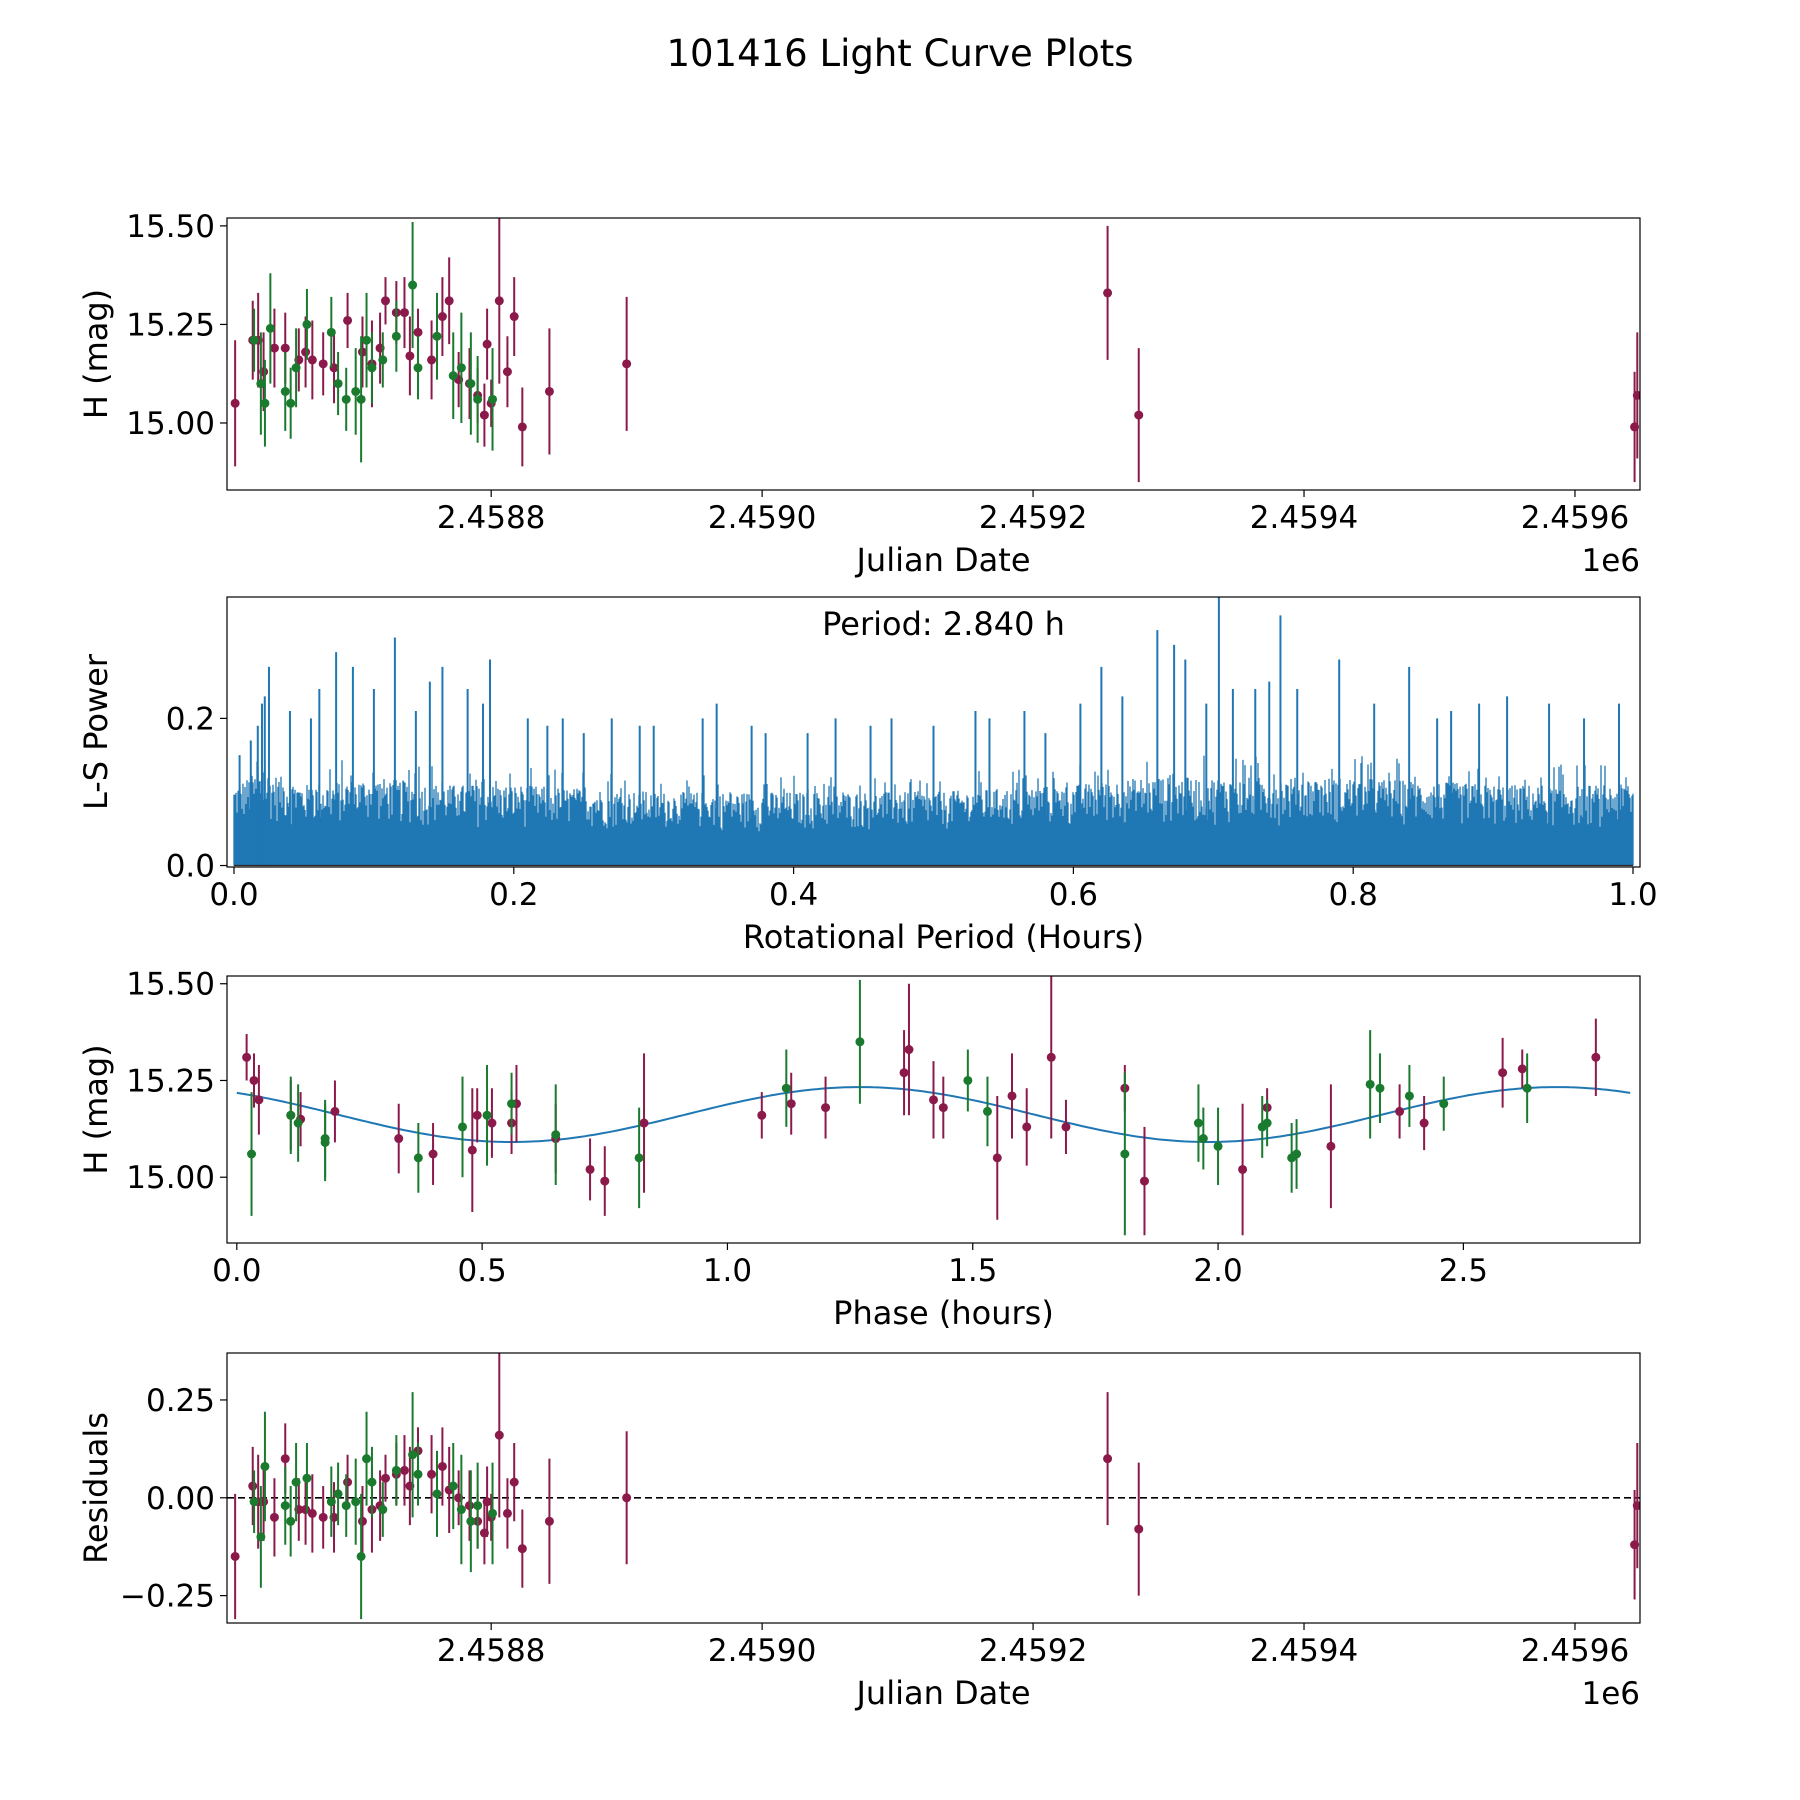 The image size is (1800, 1800). What do you see at coordinates (170, 325) in the screenshot?
I see `y-tick-label: 15.25` at bounding box center [170, 325].